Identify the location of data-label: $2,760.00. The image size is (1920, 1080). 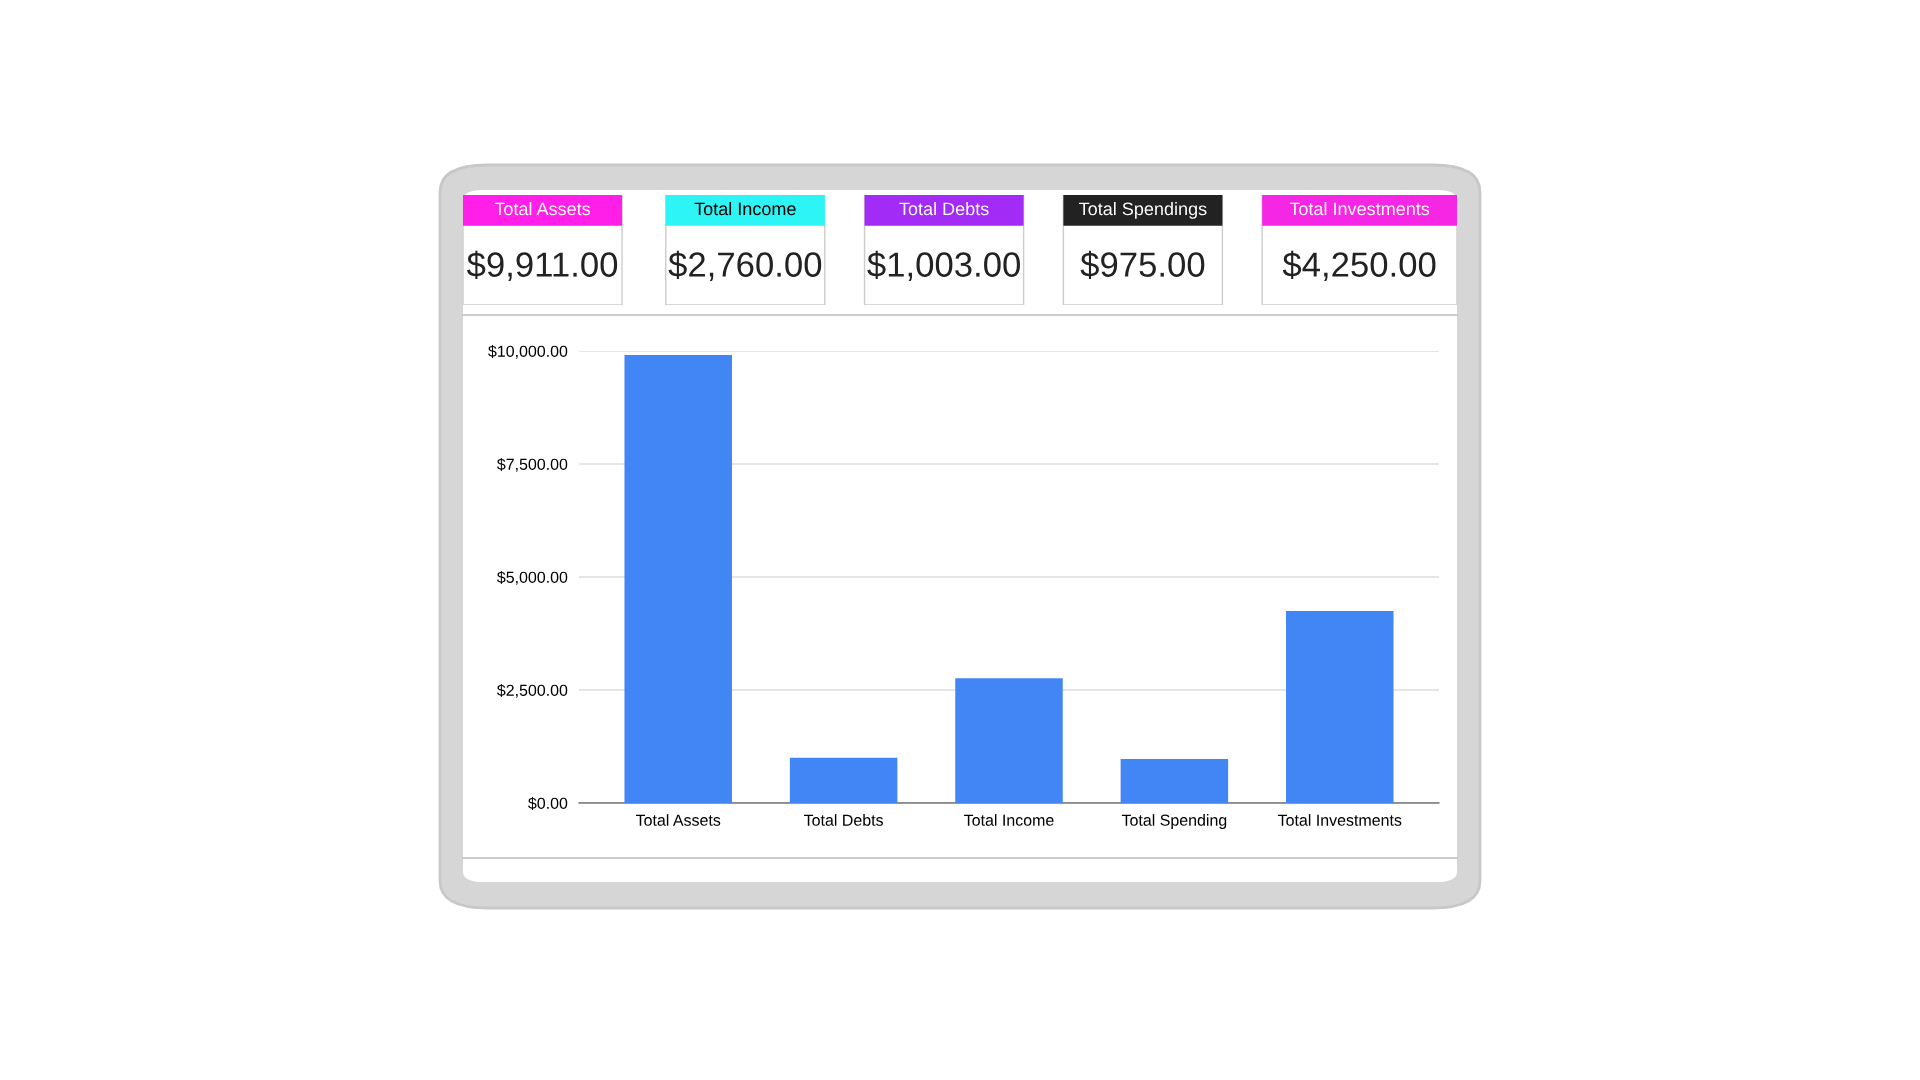
(745, 266).